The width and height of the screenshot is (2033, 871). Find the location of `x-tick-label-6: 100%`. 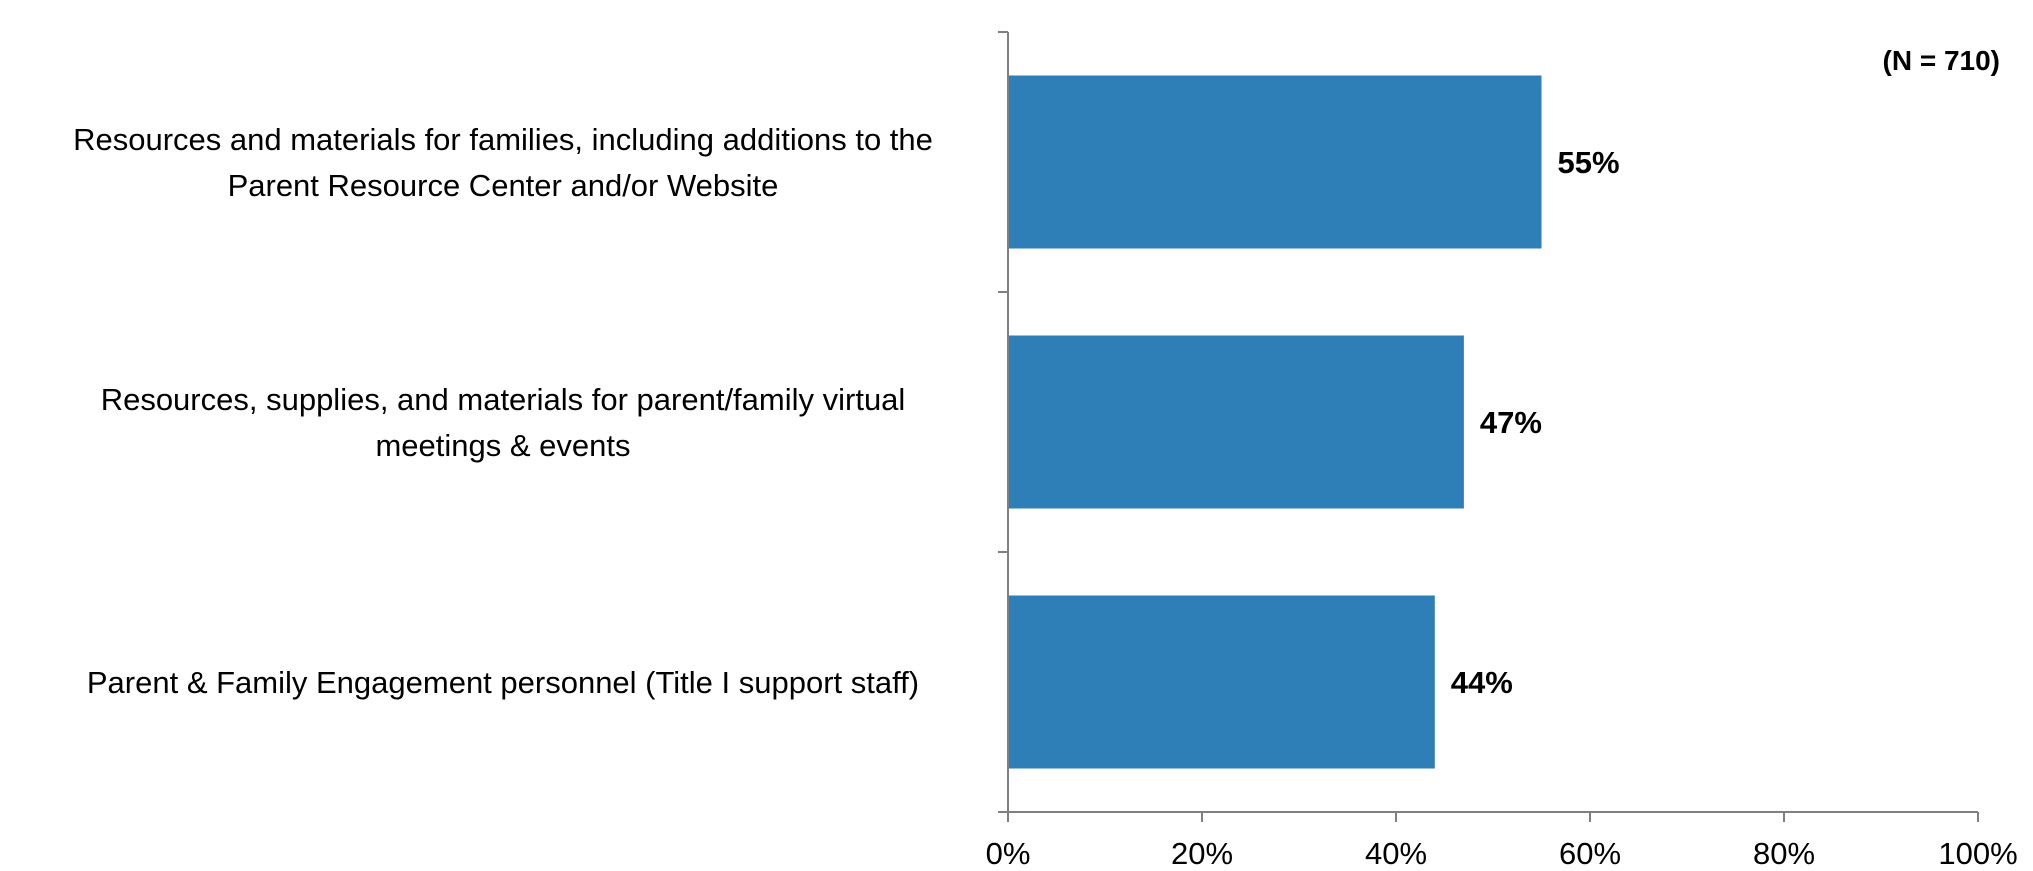

x-tick-label-6: 100% is located at coordinates (1977, 853).